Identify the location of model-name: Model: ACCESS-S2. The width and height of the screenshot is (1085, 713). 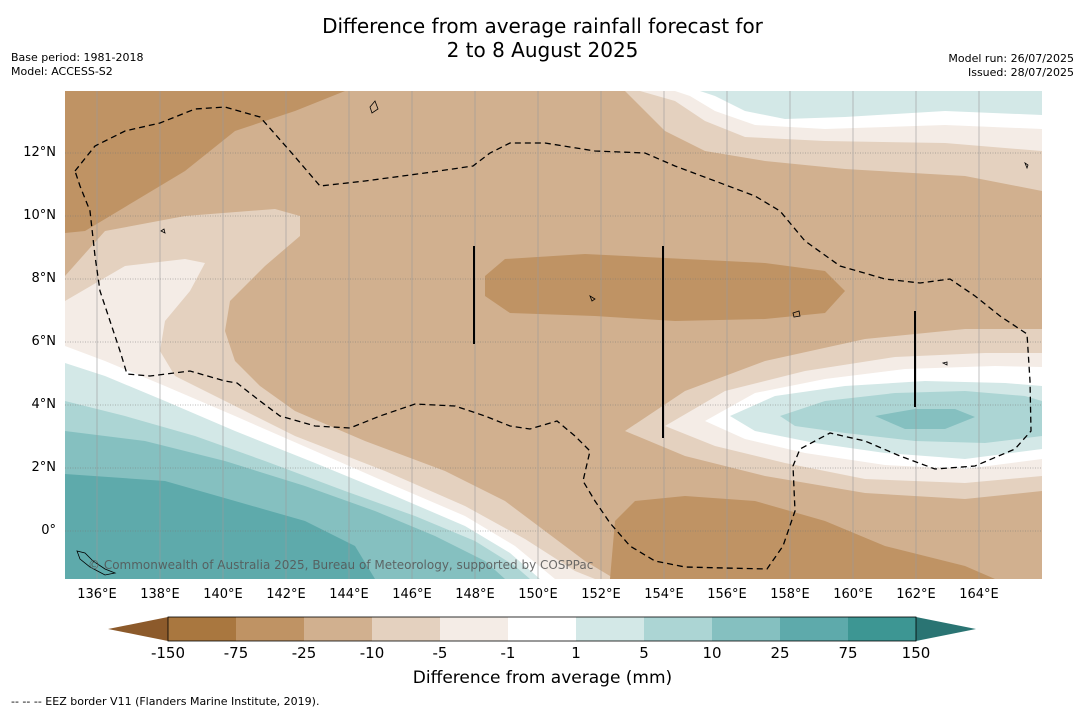
(62, 71).